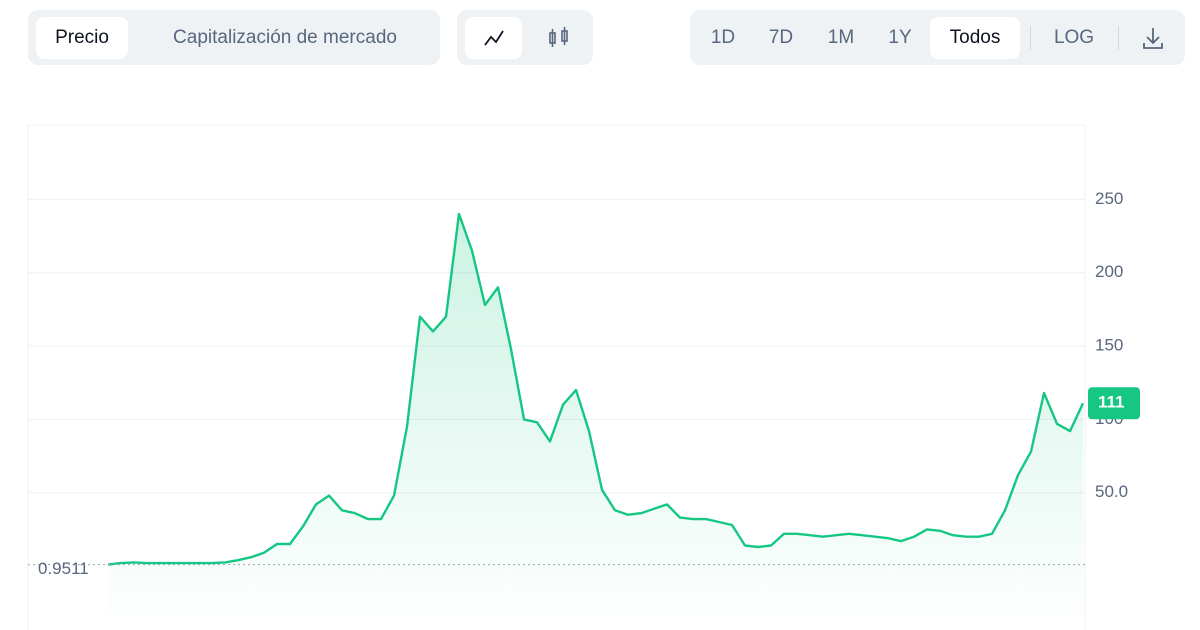 The image size is (1200, 630). What do you see at coordinates (1111, 491) in the screenshot?
I see `y-tick-label: 50.0` at bounding box center [1111, 491].